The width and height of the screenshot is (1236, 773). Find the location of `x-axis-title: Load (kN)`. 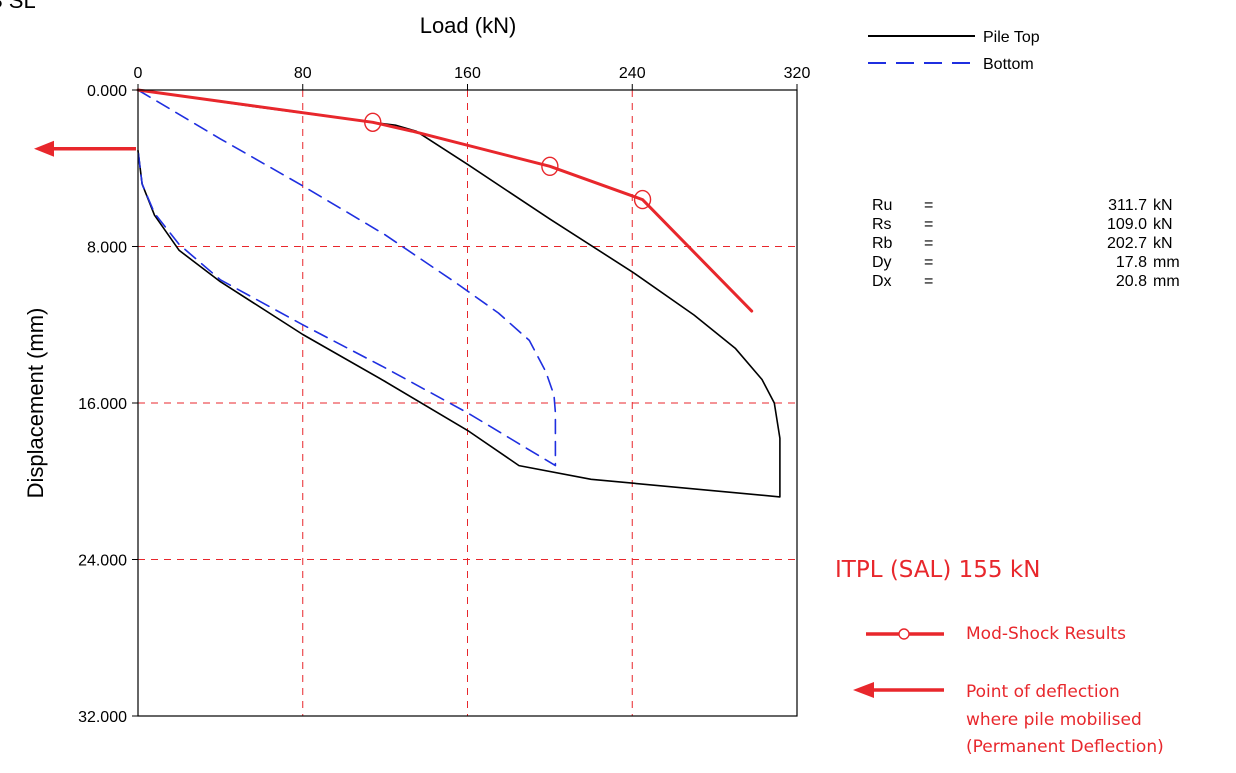

x-axis-title: Load (kN) is located at coordinates (468, 25).